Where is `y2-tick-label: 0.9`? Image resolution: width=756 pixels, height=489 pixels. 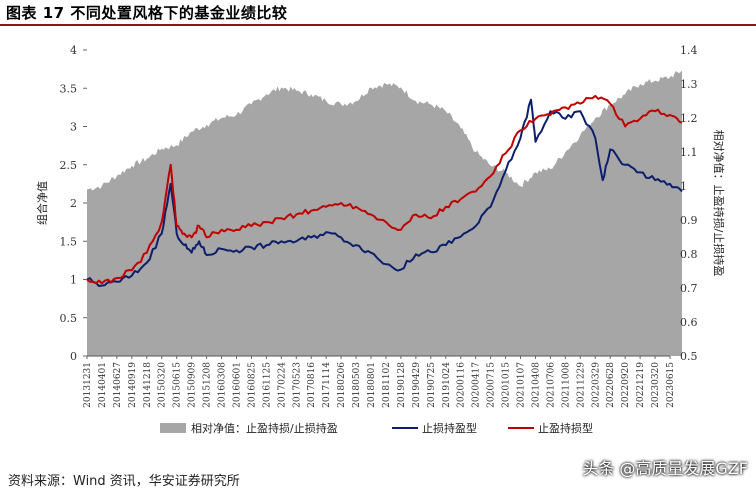
y2-tick-label: 0.9 is located at coordinates (689, 220).